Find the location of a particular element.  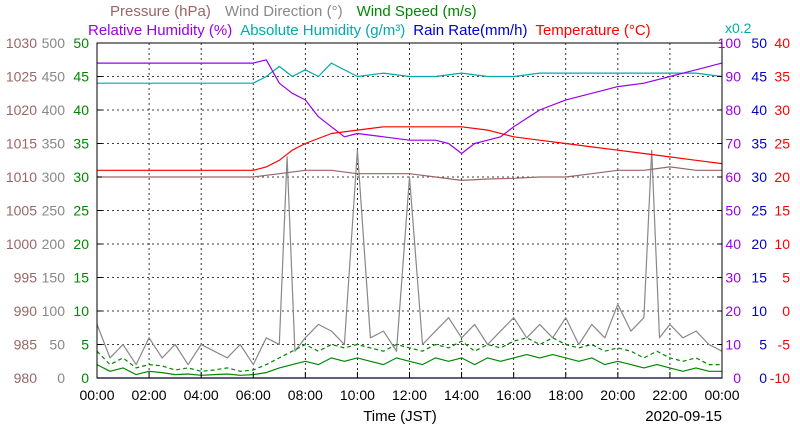

humidity-tick-label: 50 is located at coordinates (733, 211).